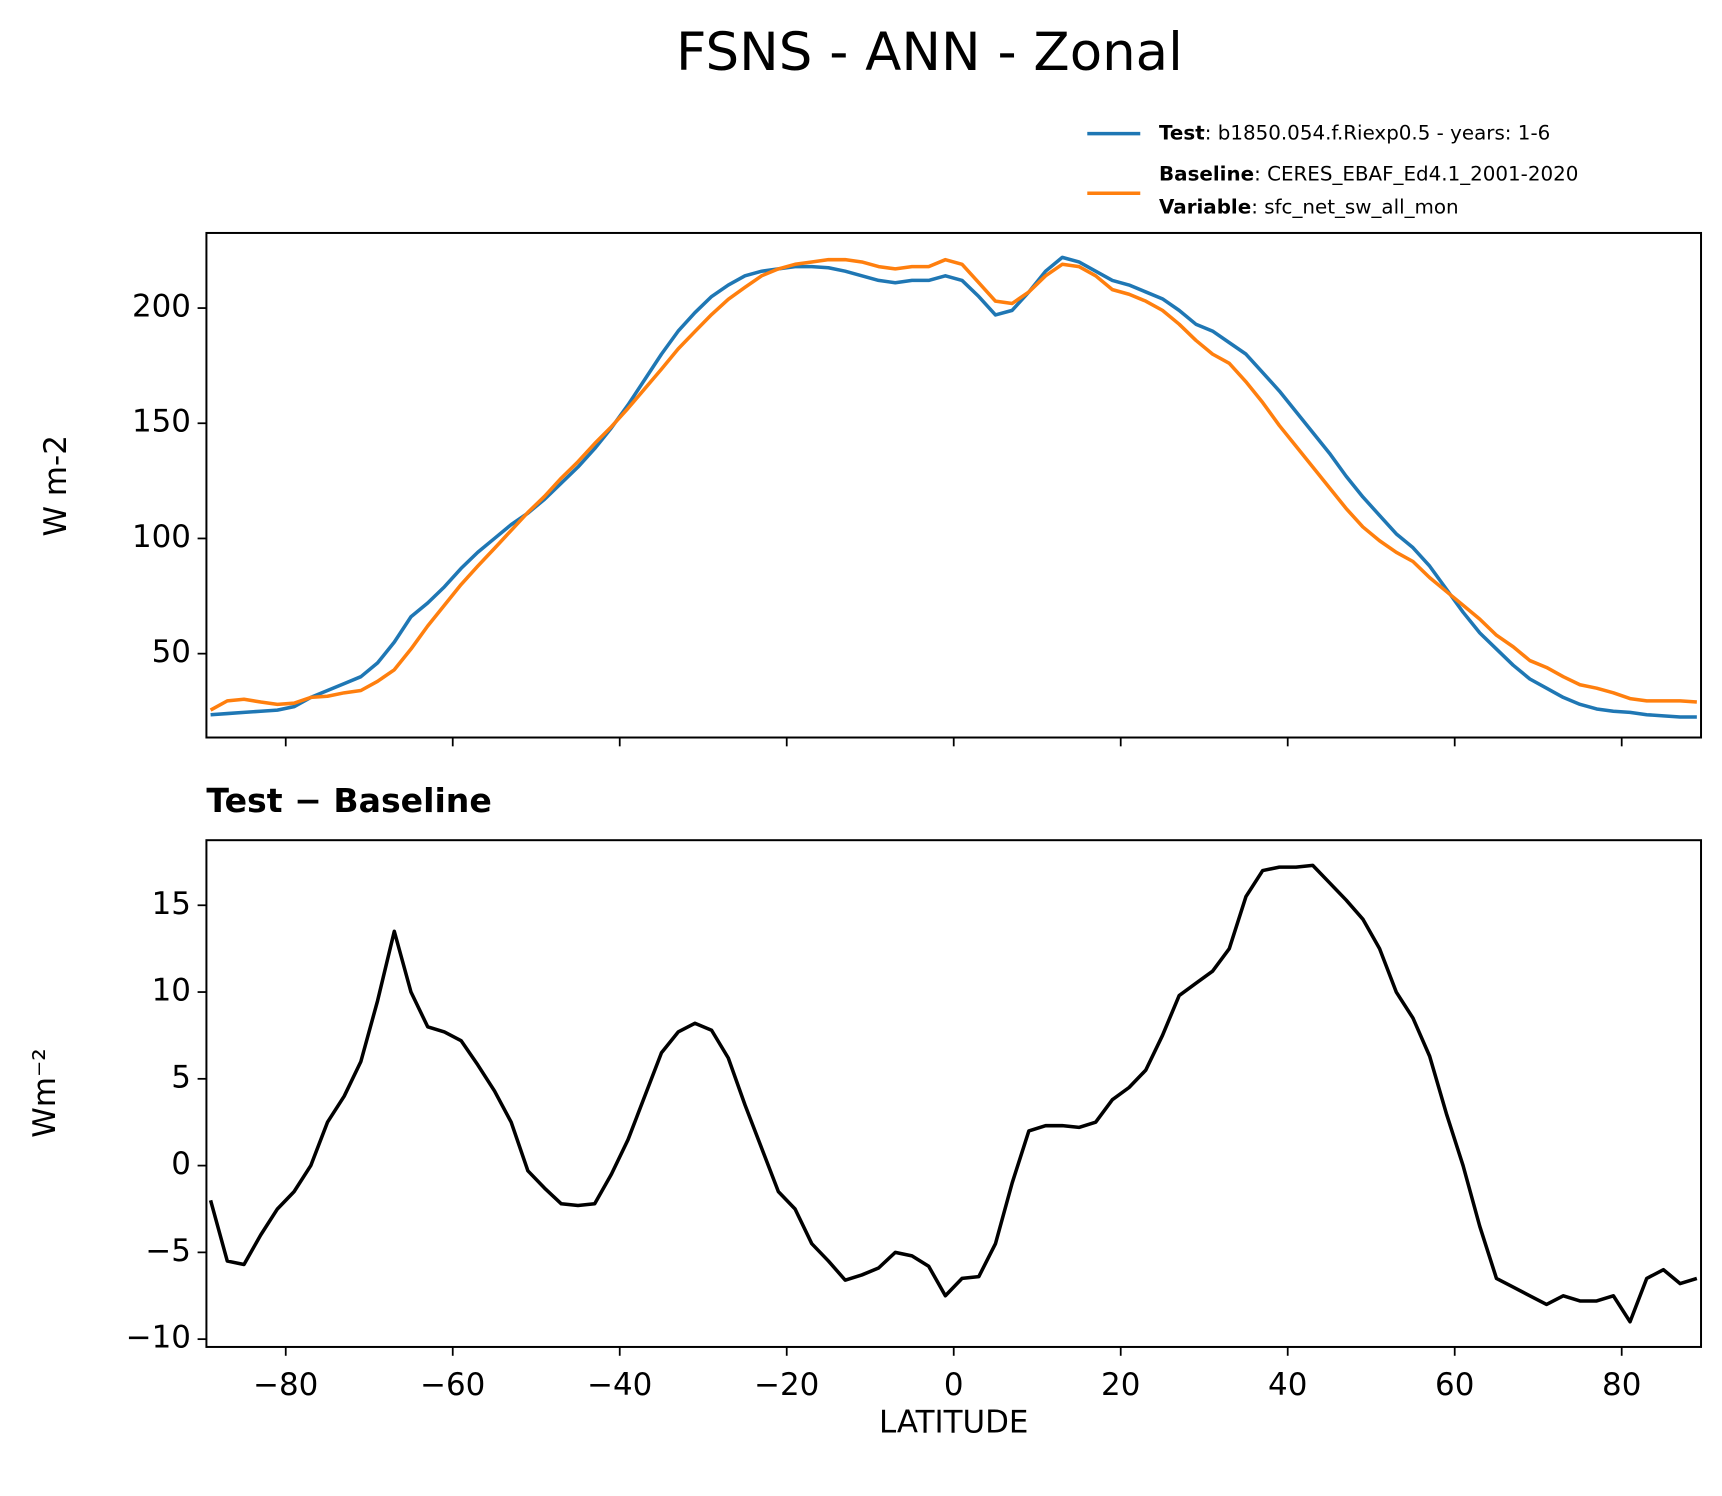  What do you see at coordinates (929, 52) in the screenshot?
I see `figure-title: FSNS - ANN - Zonal` at bounding box center [929, 52].